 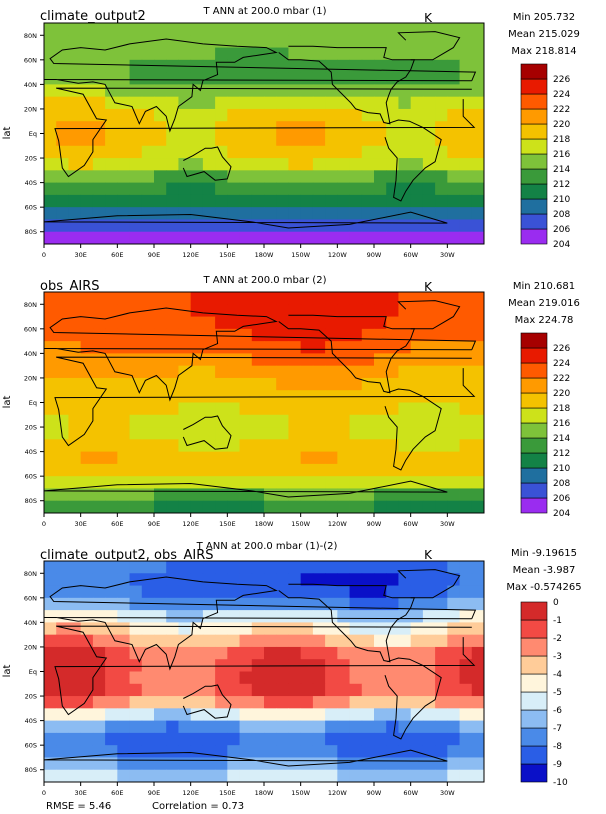 I want to click on colorbar-label: 204, so click(x=561, y=245).